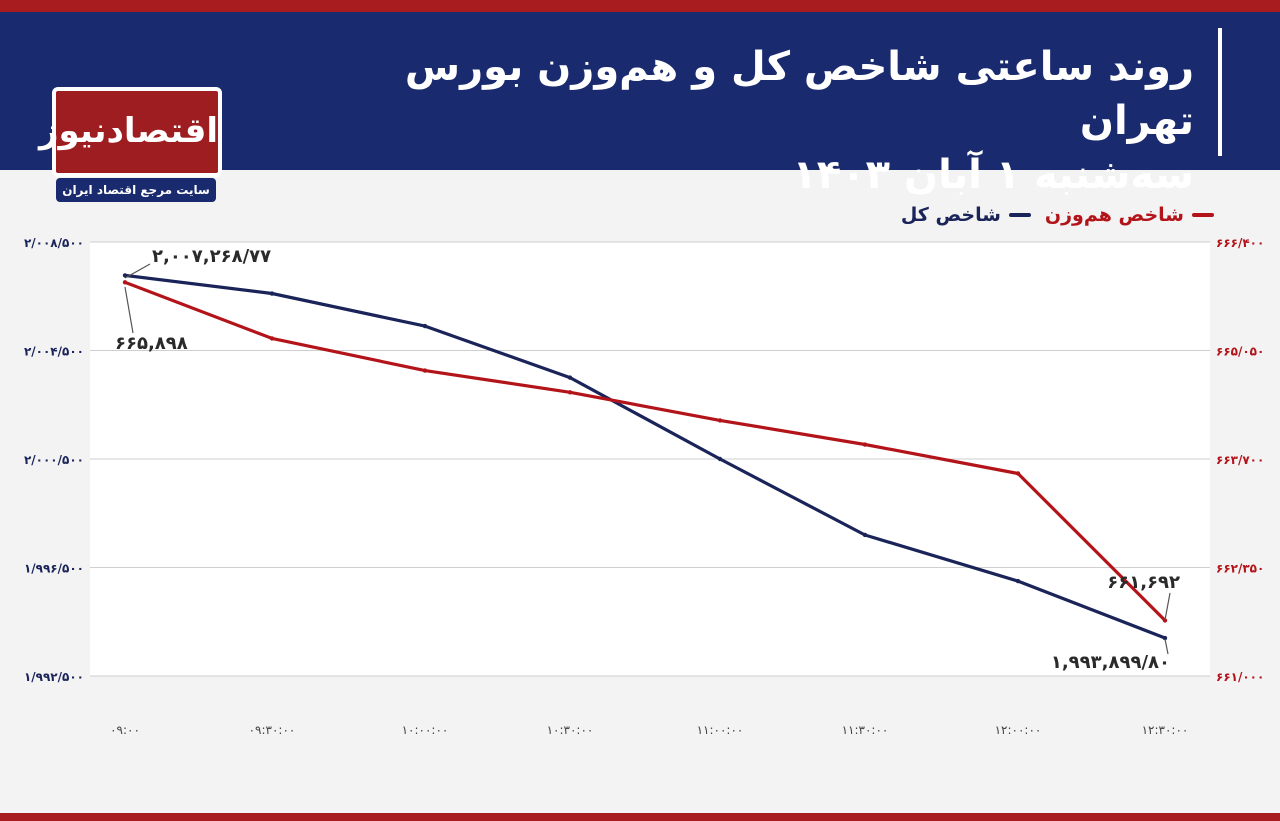  I want to click on data-label: ۲,۰۰۷,۲۶۸/۷۷, so click(211, 256).